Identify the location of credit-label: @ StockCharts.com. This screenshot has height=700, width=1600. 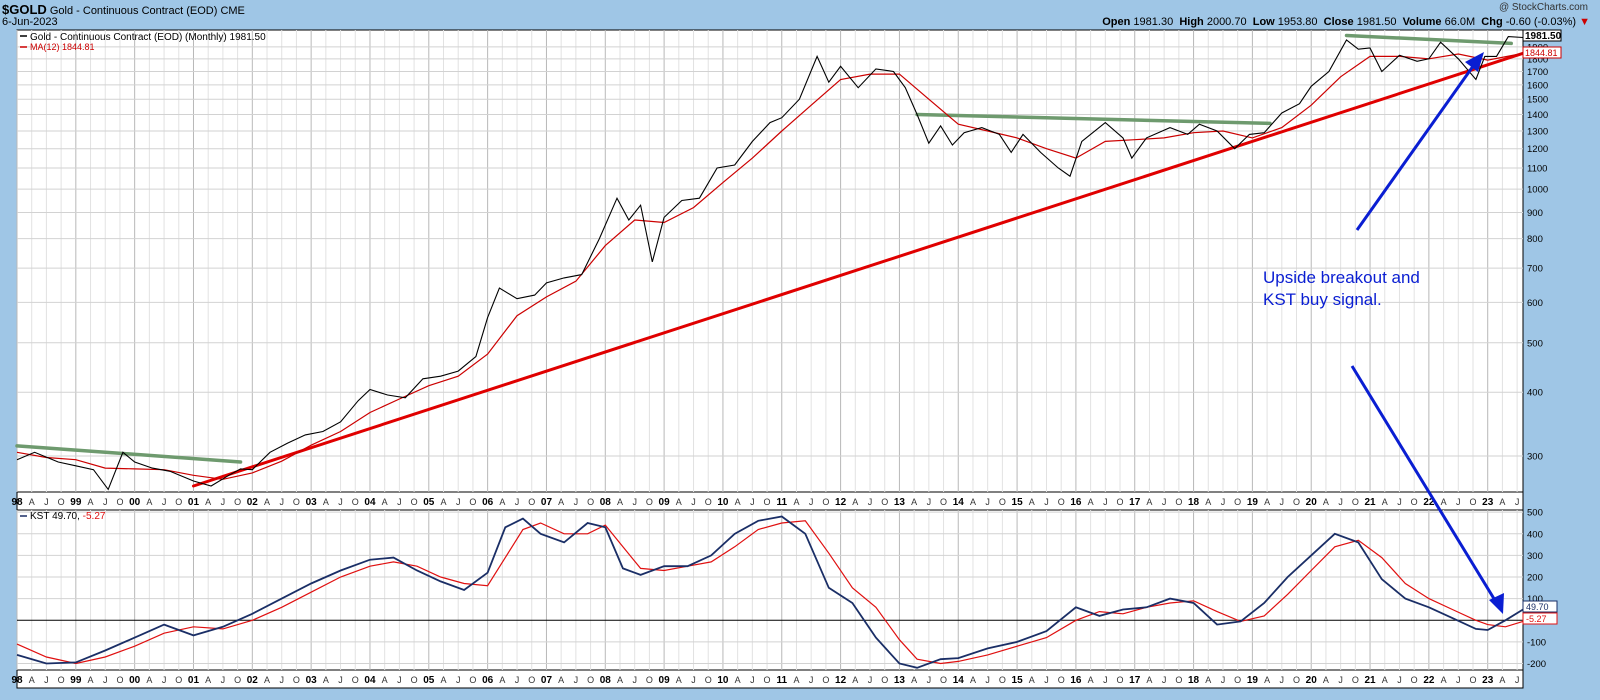
(1543, 7).